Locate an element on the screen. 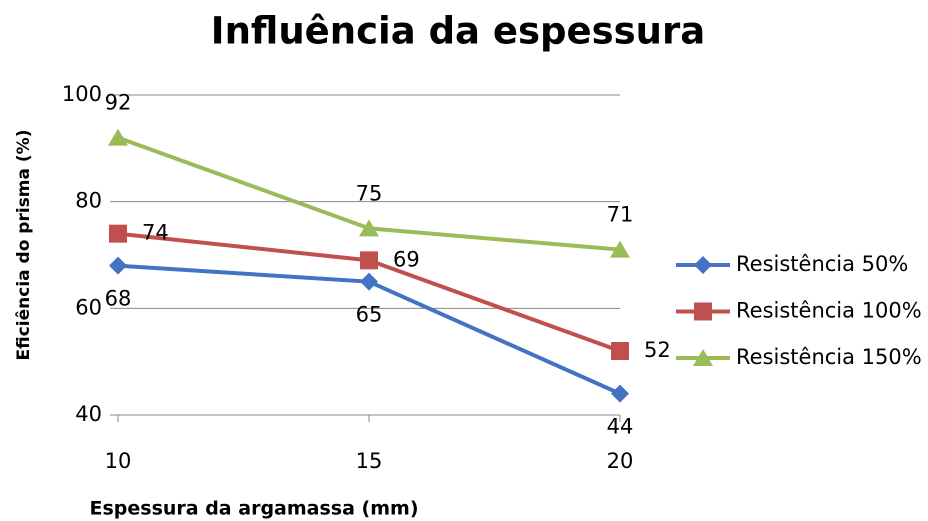 The height and width of the screenshot is (521, 928). data-label: 71 is located at coordinates (620, 215).